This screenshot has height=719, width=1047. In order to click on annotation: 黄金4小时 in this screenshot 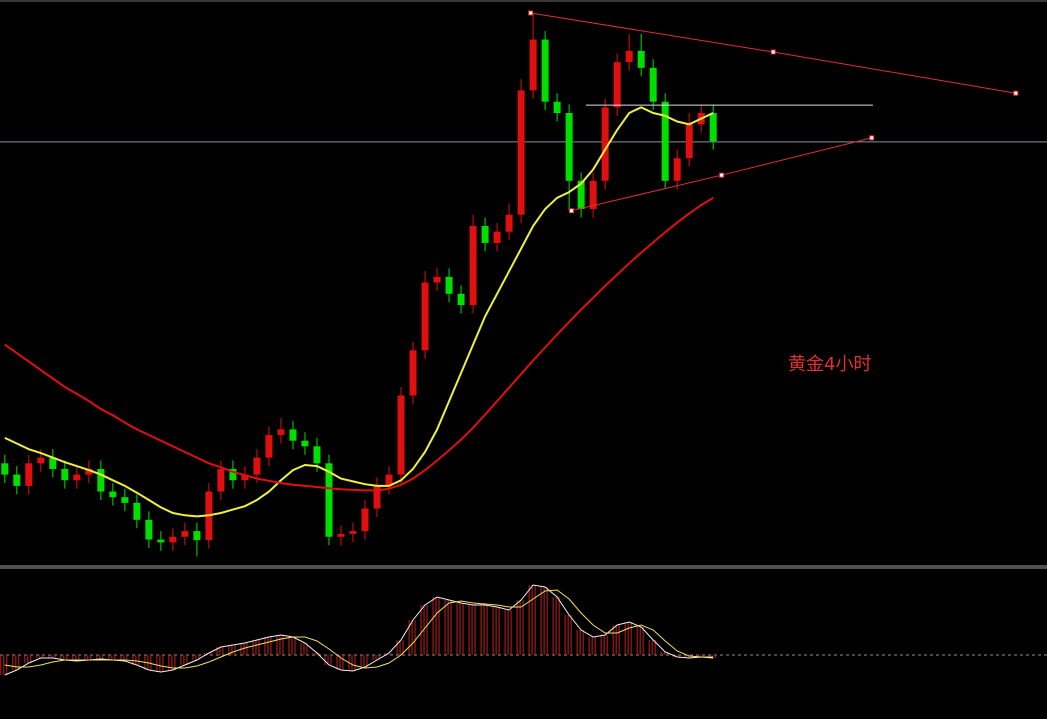, I will do `click(829, 364)`.